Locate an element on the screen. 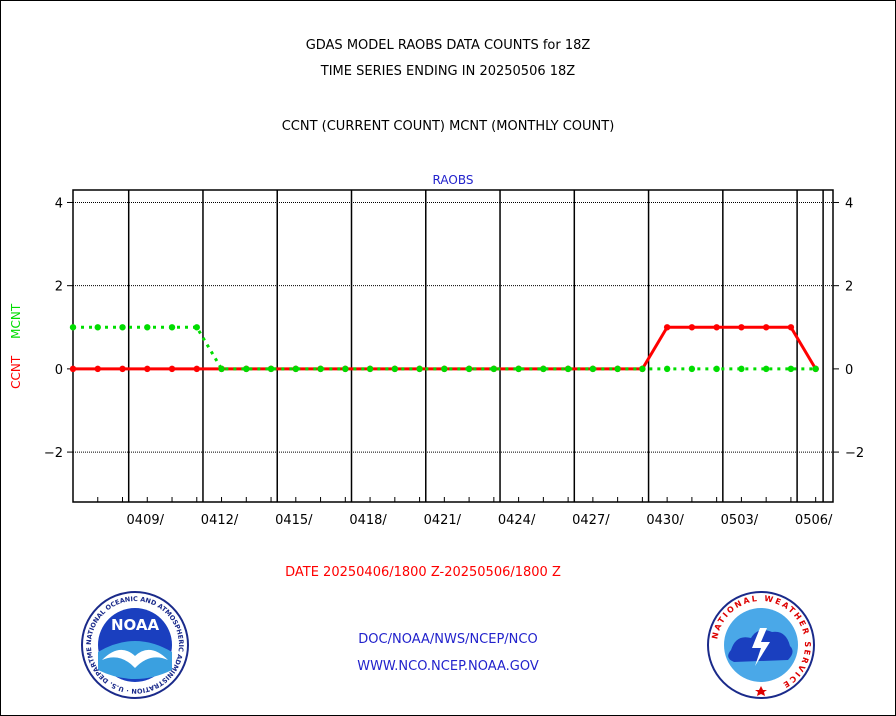 The height and width of the screenshot is (716, 896). series-line-mcnt is located at coordinates (444, 348).